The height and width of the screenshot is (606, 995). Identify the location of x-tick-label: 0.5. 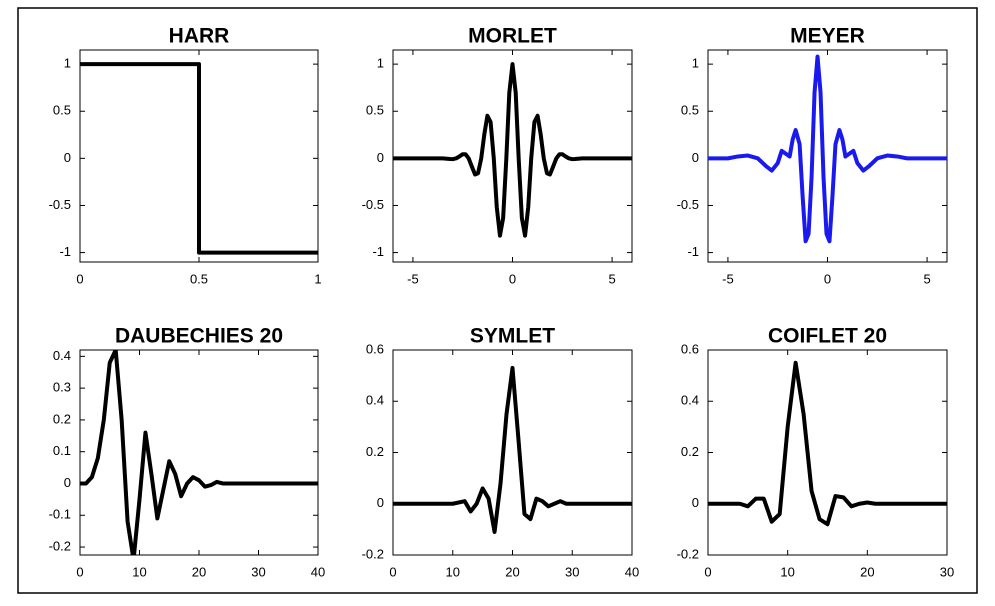
(199, 278).